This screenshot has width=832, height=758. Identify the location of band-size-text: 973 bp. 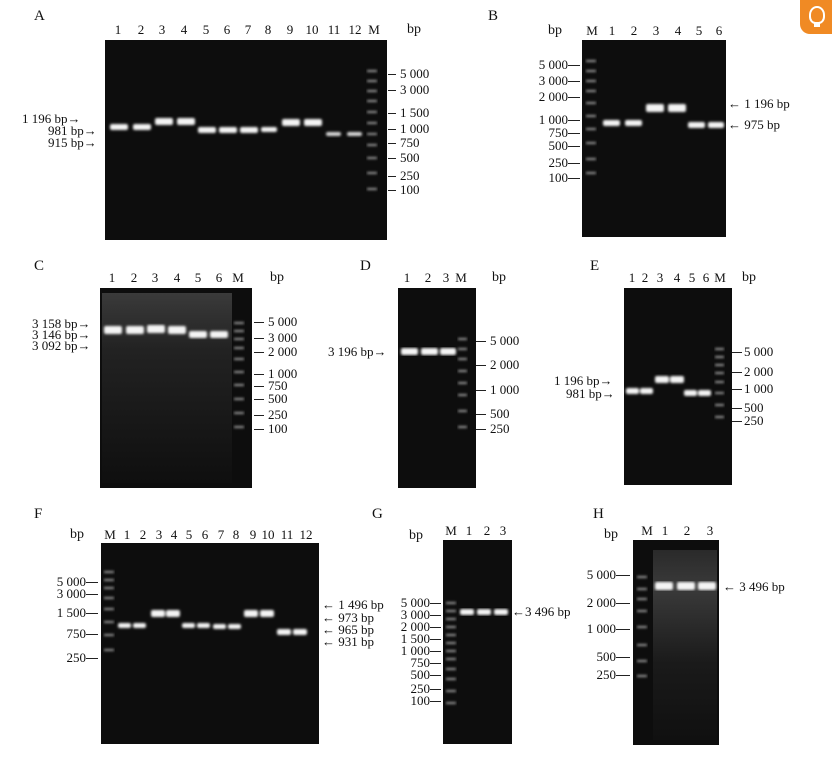
(356, 617).